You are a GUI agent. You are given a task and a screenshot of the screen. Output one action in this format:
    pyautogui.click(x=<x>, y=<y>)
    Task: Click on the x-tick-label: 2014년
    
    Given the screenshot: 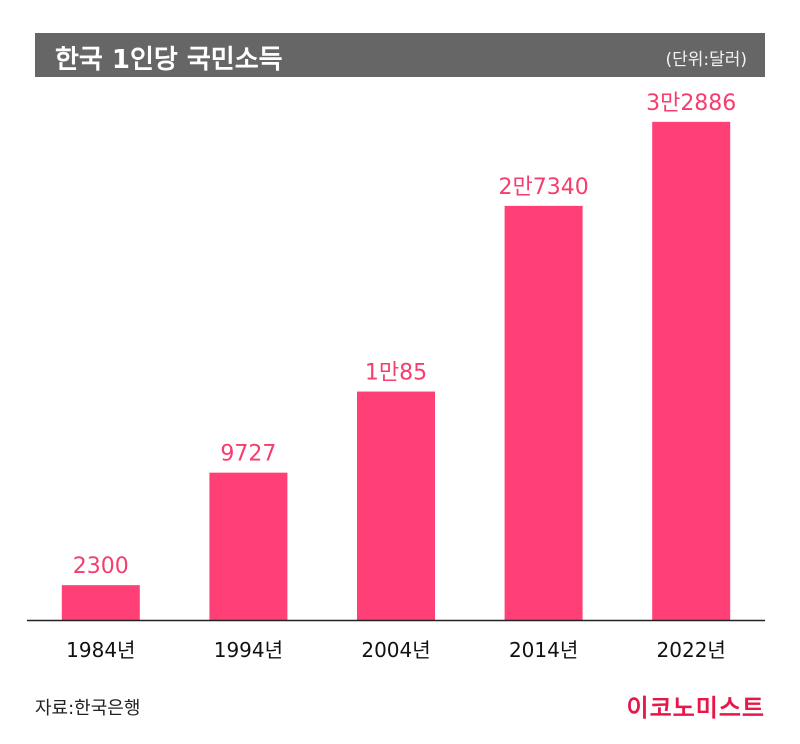 What is the action you would take?
    pyautogui.click(x=543, y=650)
    